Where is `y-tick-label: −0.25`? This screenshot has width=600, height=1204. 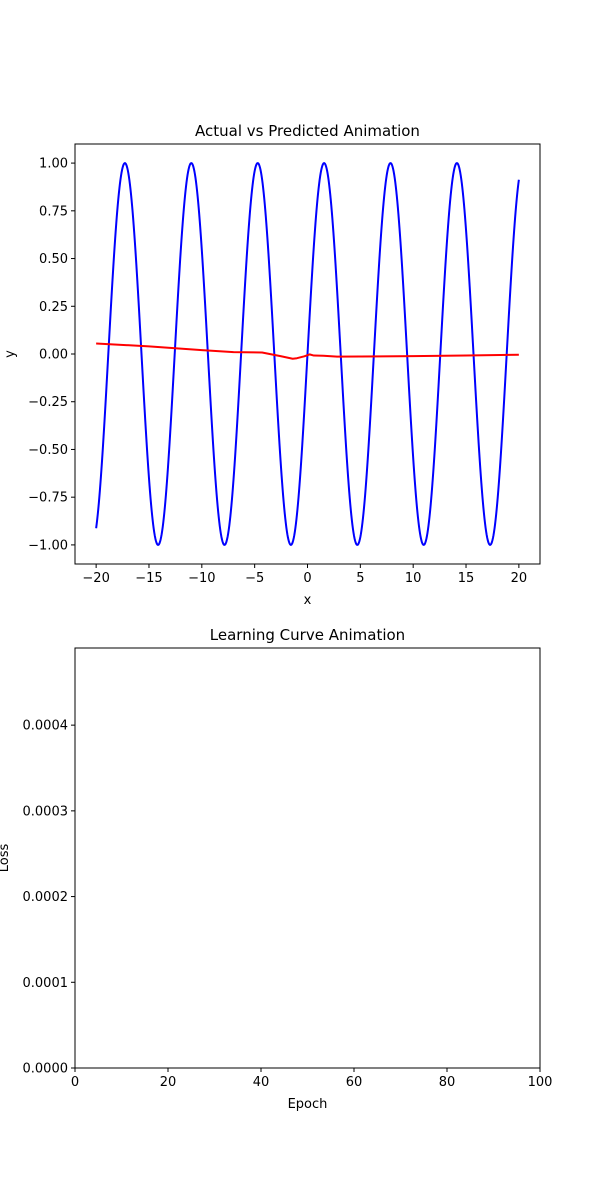
y-tick-label: −0.25 is located at coordinates (48, 402).